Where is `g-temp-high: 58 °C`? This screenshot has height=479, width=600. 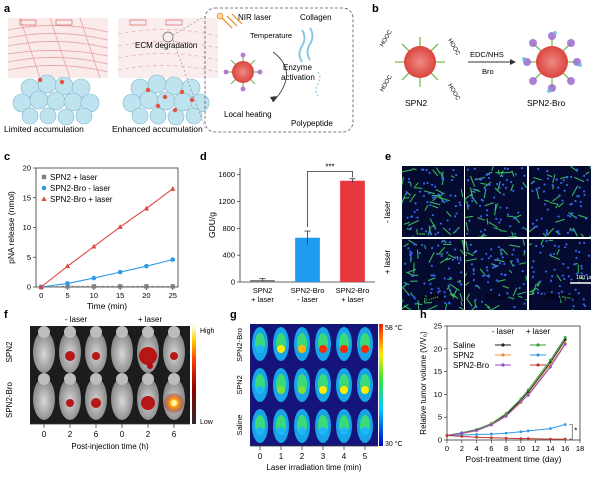 g-temp-high: 58 °C is located at coordinates (394, 328).